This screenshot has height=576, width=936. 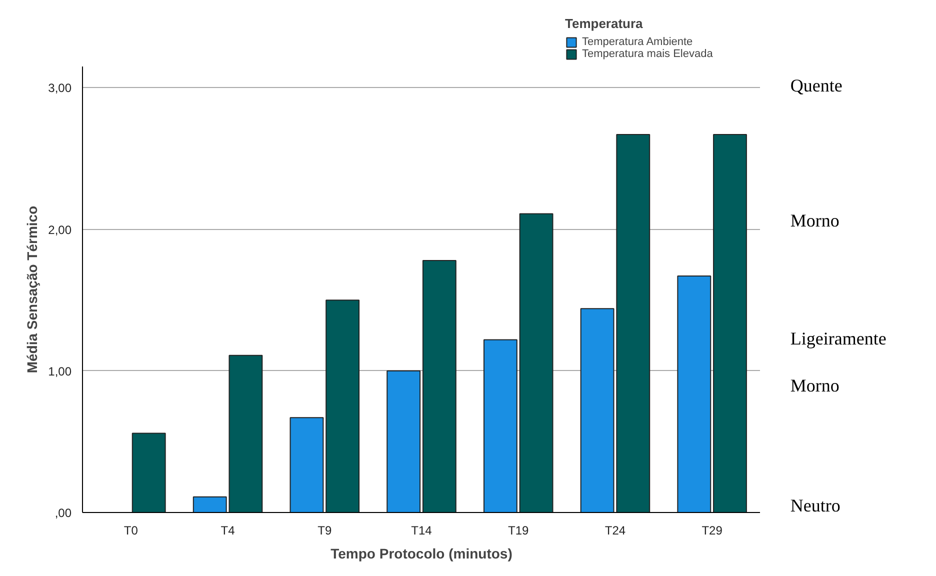 I want to click on x-tick-label: T19, so click(x=519, y=531).